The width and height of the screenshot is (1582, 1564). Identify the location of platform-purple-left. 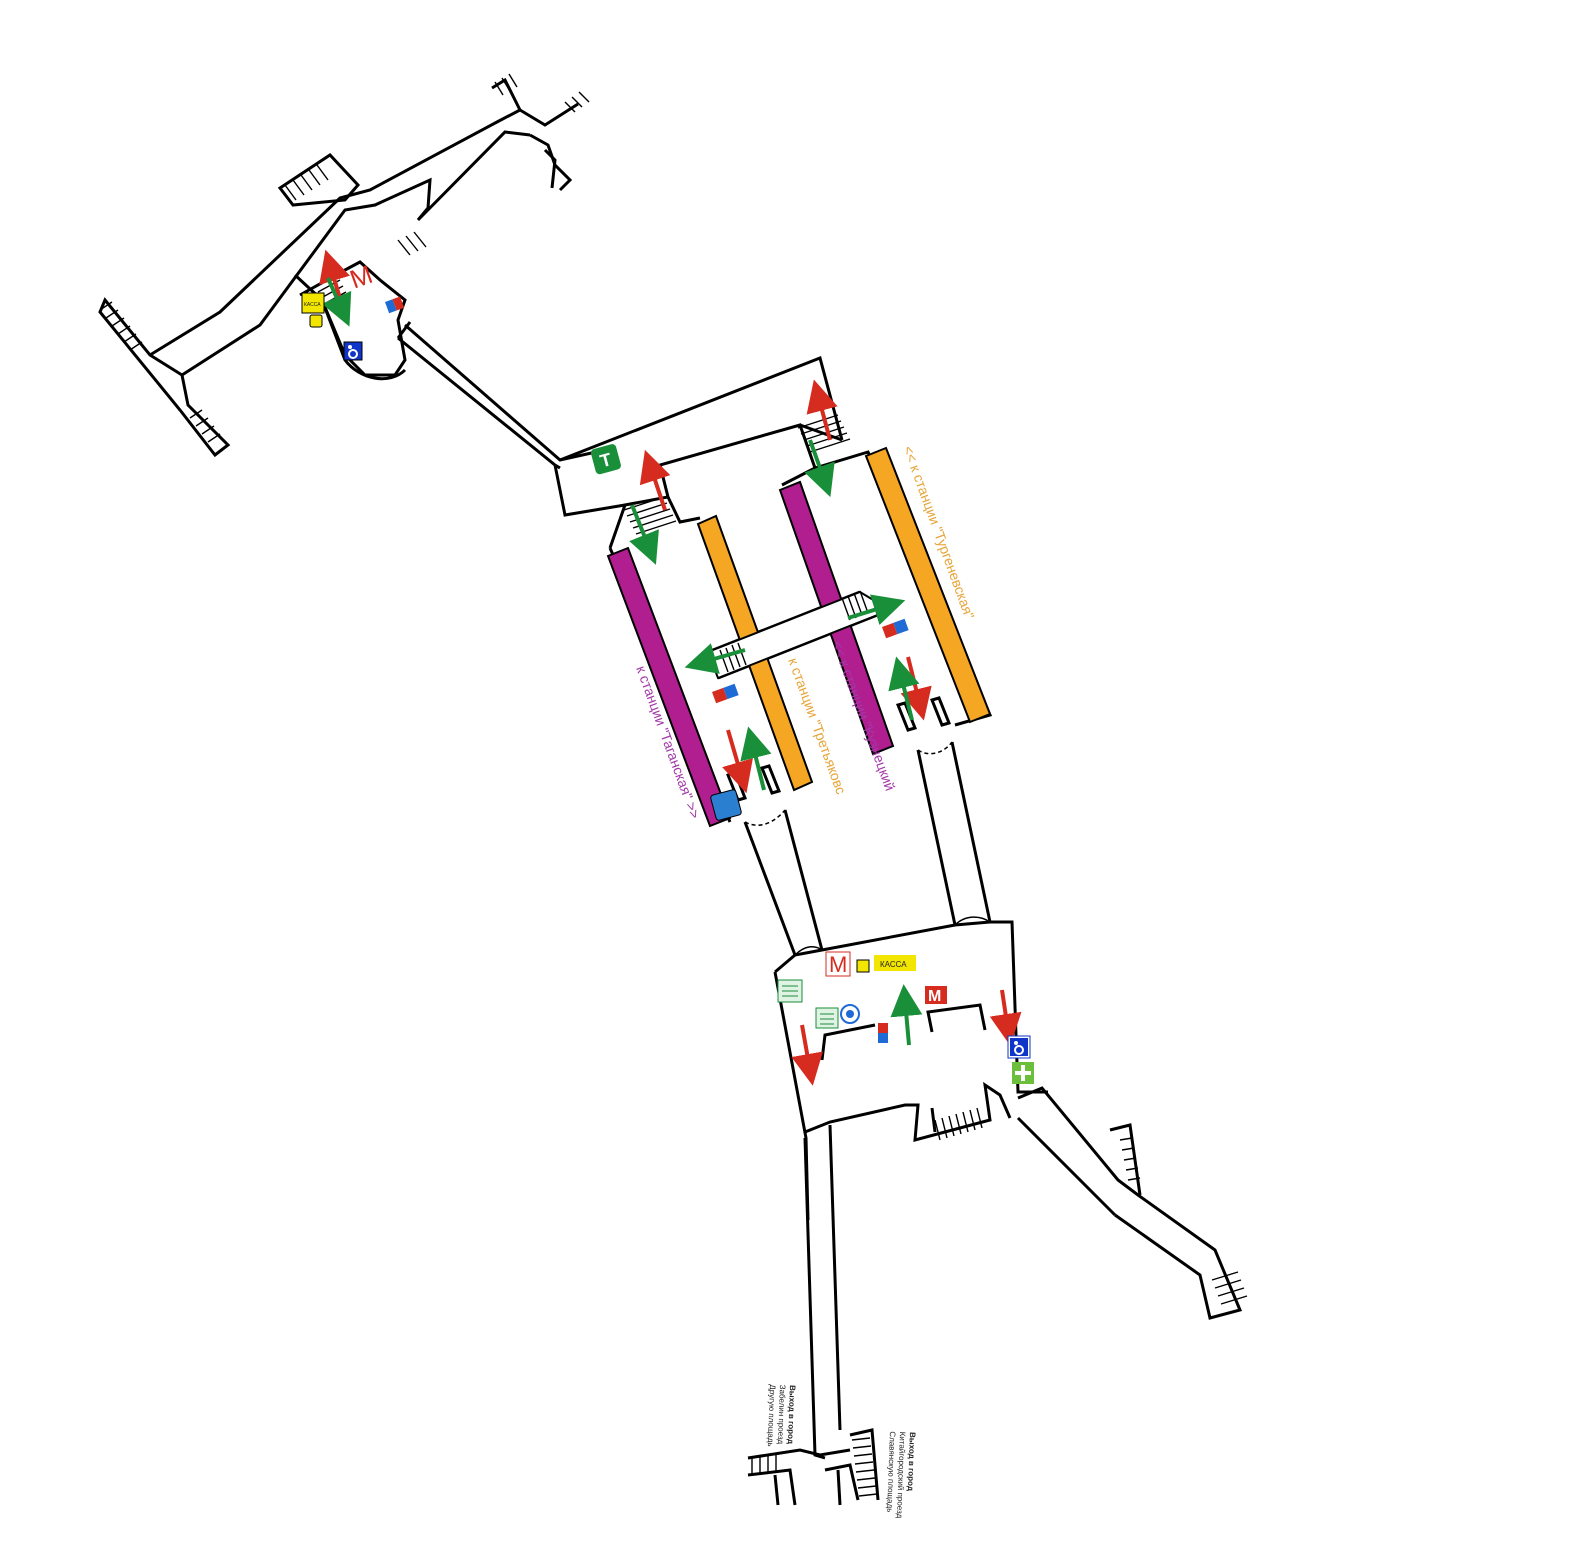
(669, 687).